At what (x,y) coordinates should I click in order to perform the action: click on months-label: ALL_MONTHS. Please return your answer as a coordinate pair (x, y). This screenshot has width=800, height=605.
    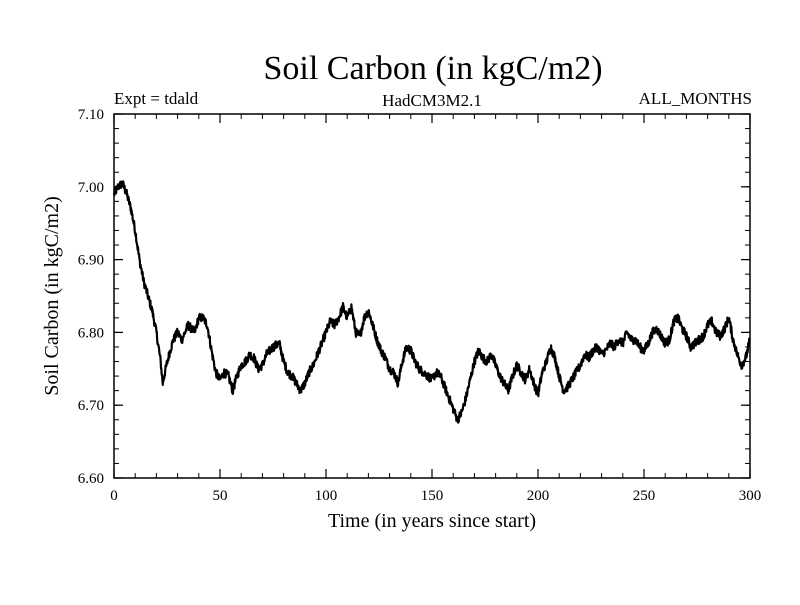
    Looking at the image, I should click on (695, 98).